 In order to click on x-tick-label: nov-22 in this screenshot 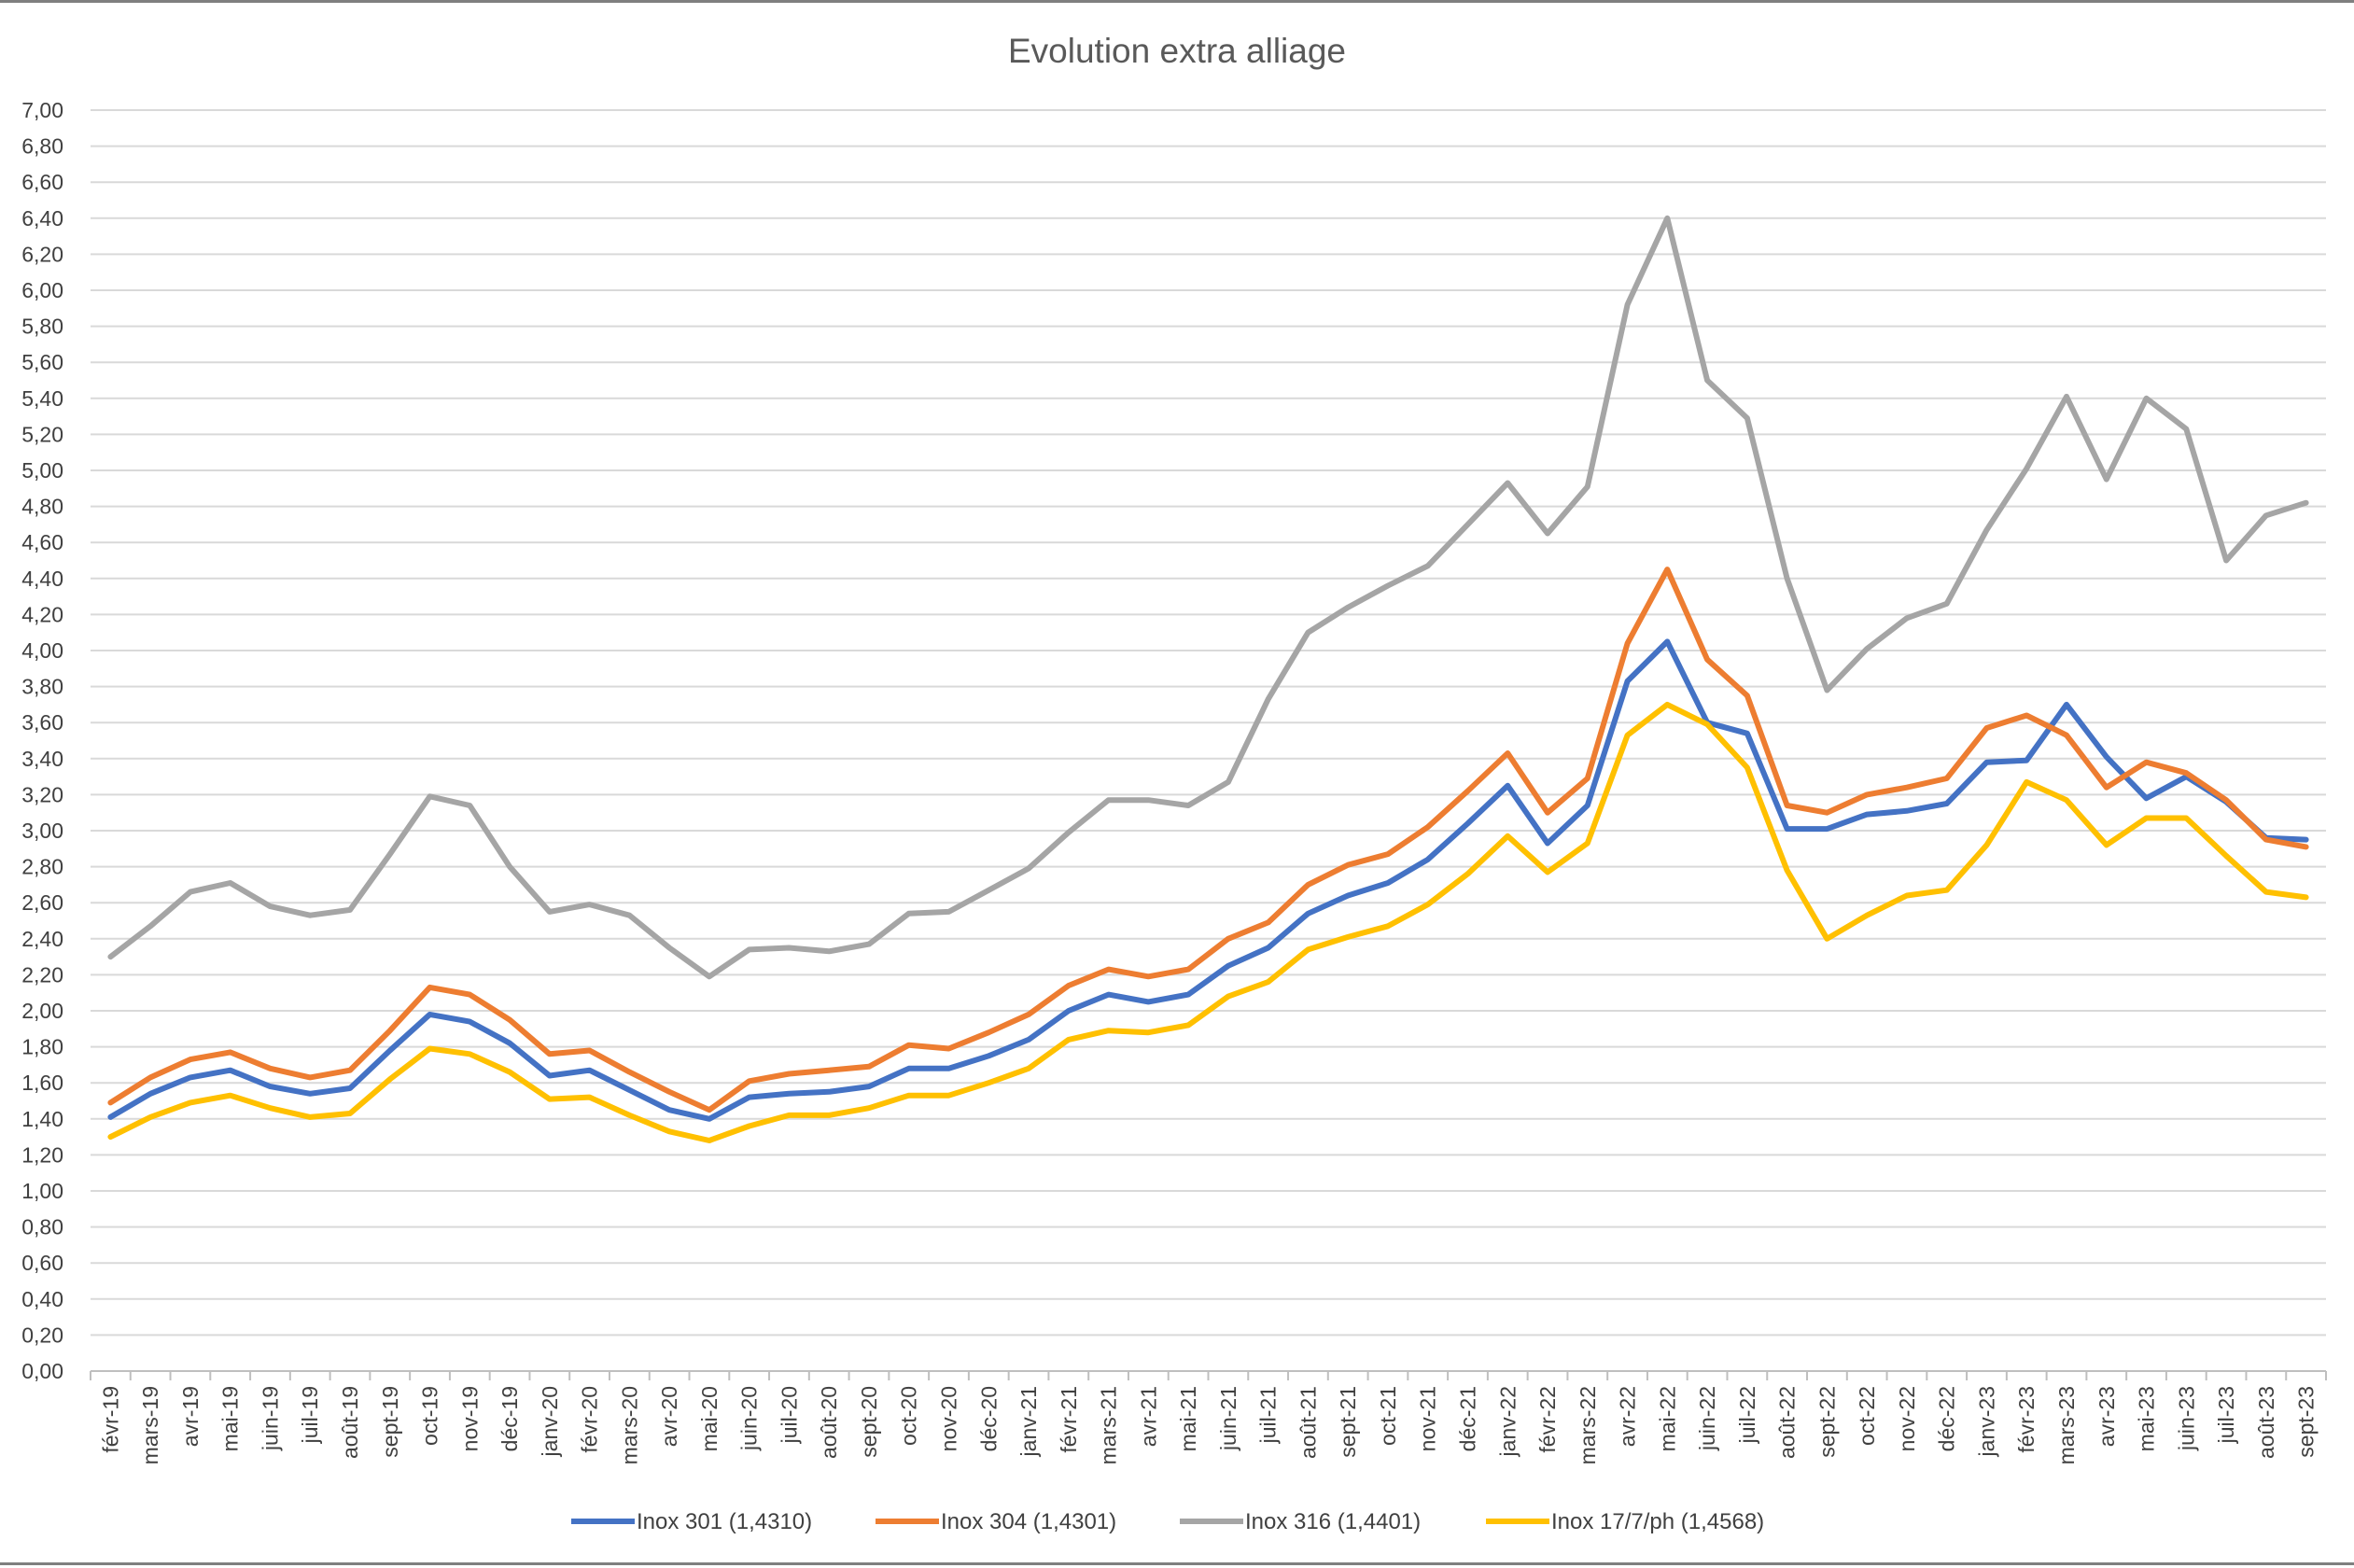, I will do `click(1907, 1418)`.